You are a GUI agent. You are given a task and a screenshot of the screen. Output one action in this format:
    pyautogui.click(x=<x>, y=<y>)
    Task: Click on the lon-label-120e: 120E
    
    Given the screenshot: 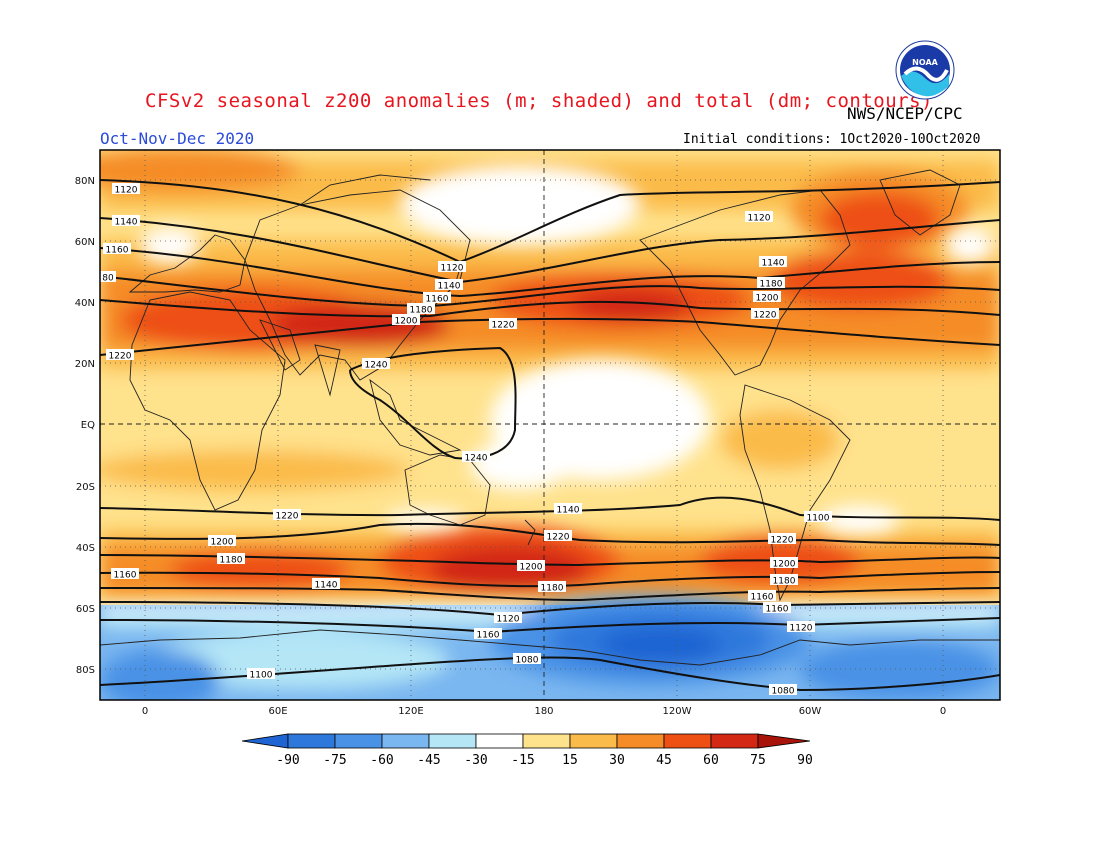 What is the action you would take?
    pyautogui.click(x=410, y=711)
    